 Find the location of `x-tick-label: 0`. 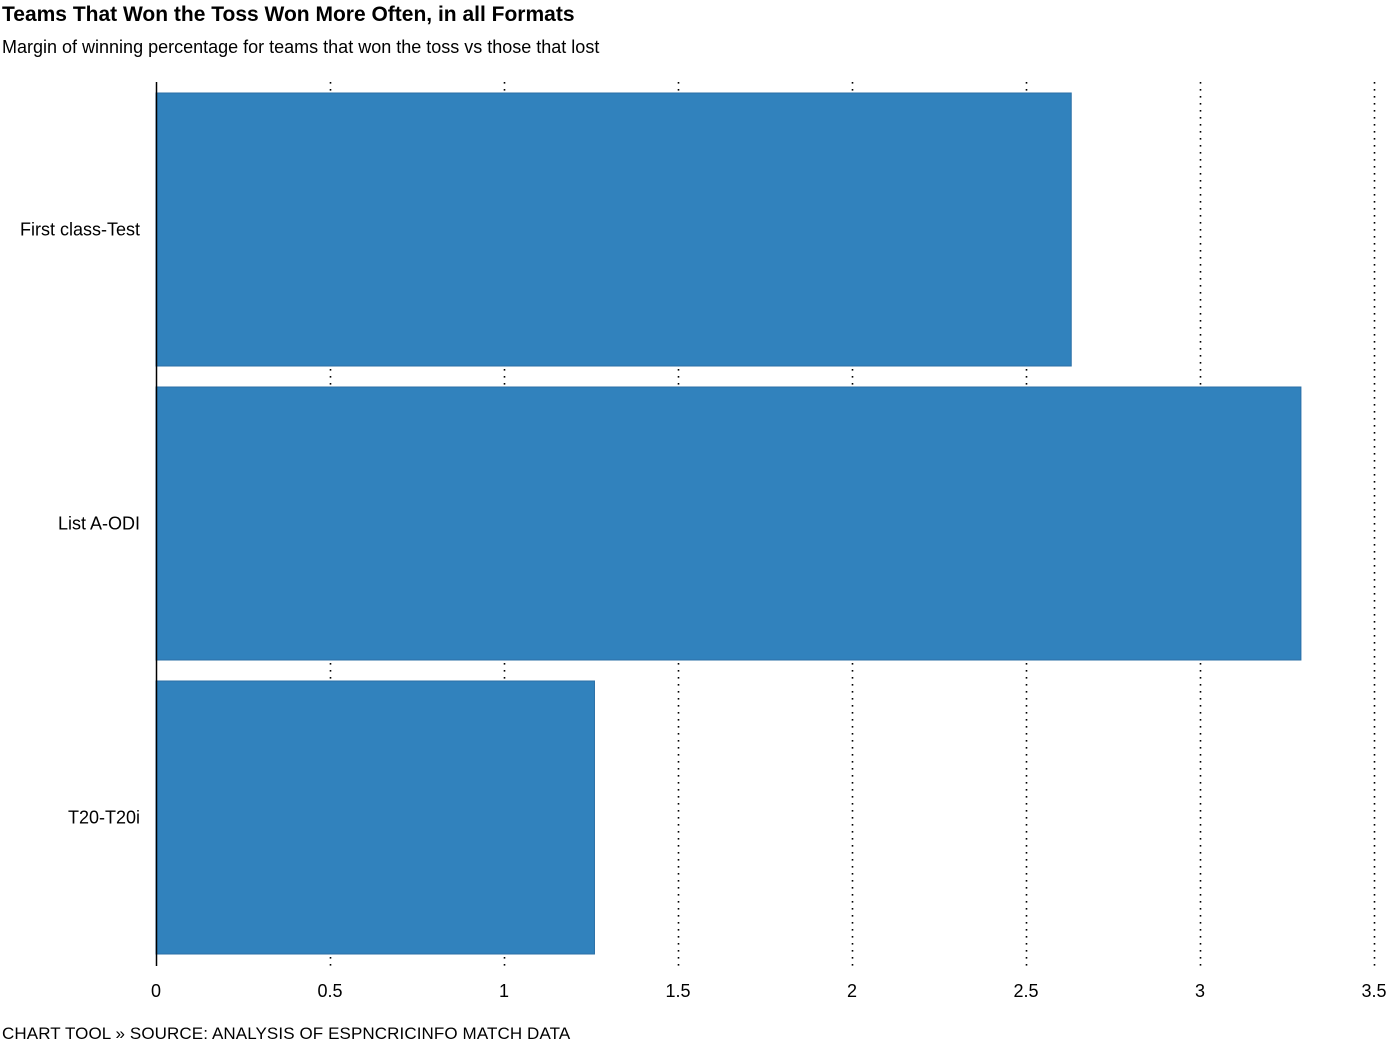

x-tick-label: 0 is located at coordinates (156, 991).